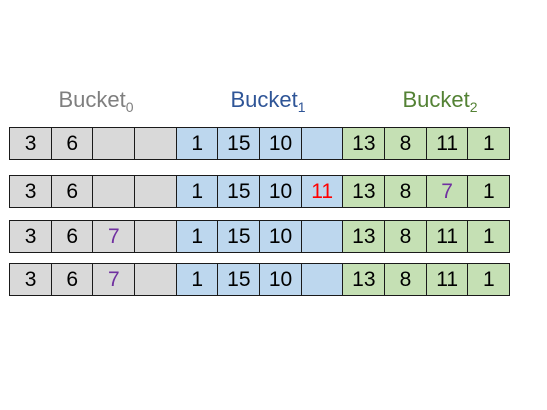 The height and width of the screenshot is (410, 547). Describe the element at coordinates (436, 99) in the screenshot. I see `bucket-2-name: Bucket` at that location.